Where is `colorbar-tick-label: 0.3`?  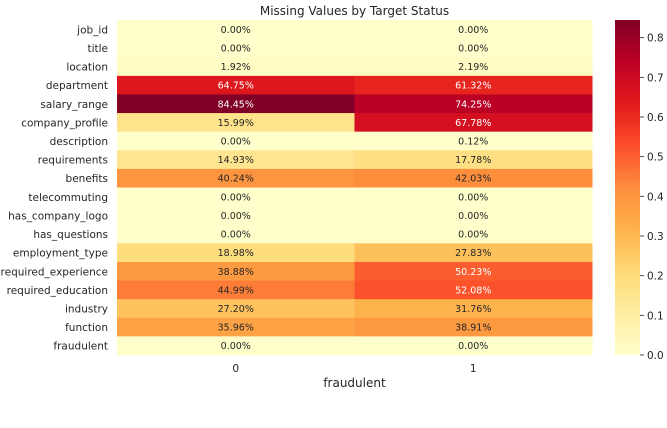
colorbar-tick-label: 0.3 is located at coordinates (655, 237).